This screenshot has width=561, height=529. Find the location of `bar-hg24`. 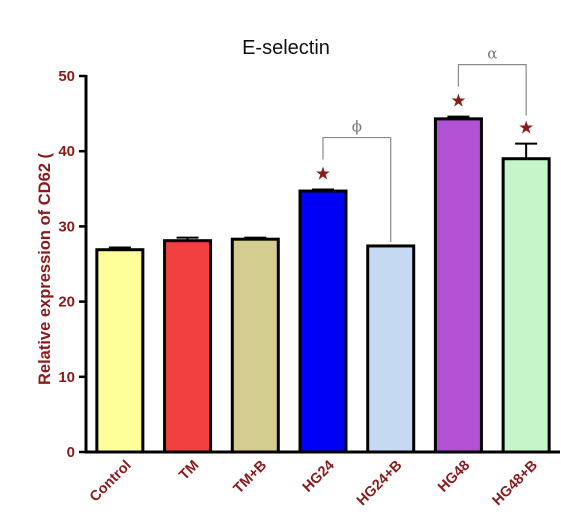

bar-hg24 is located at coordinates (323, 321).